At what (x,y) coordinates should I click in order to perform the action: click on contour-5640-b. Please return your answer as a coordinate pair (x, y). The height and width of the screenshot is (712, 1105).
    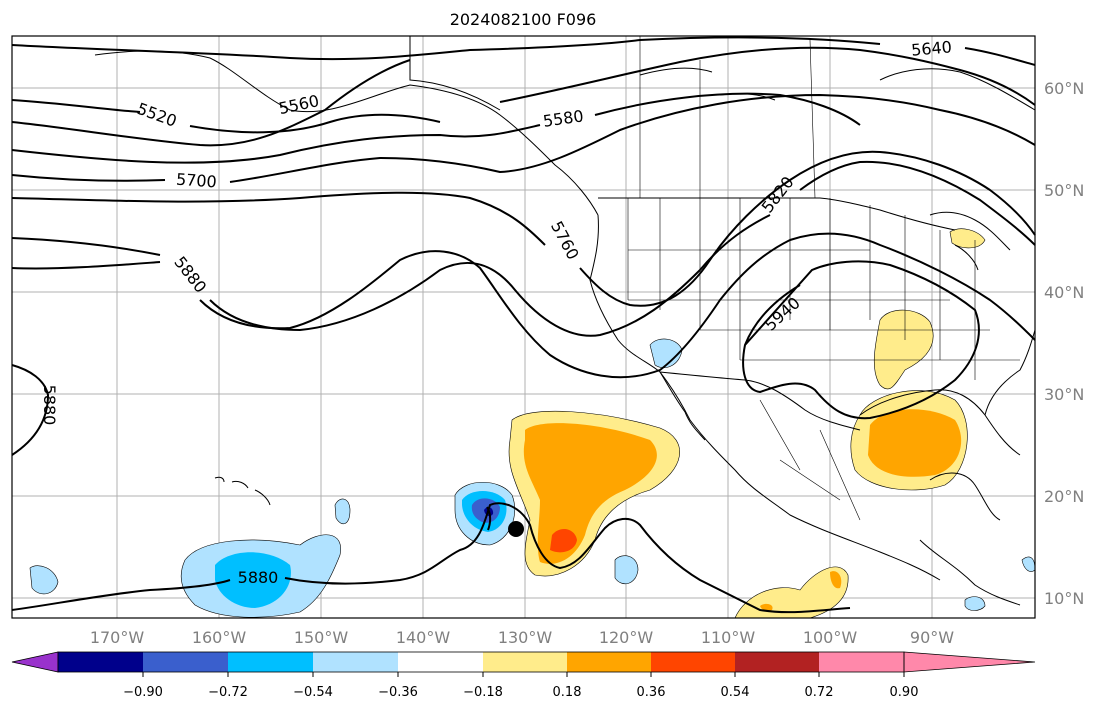
    Looking at the image, I should click on (767, 76).